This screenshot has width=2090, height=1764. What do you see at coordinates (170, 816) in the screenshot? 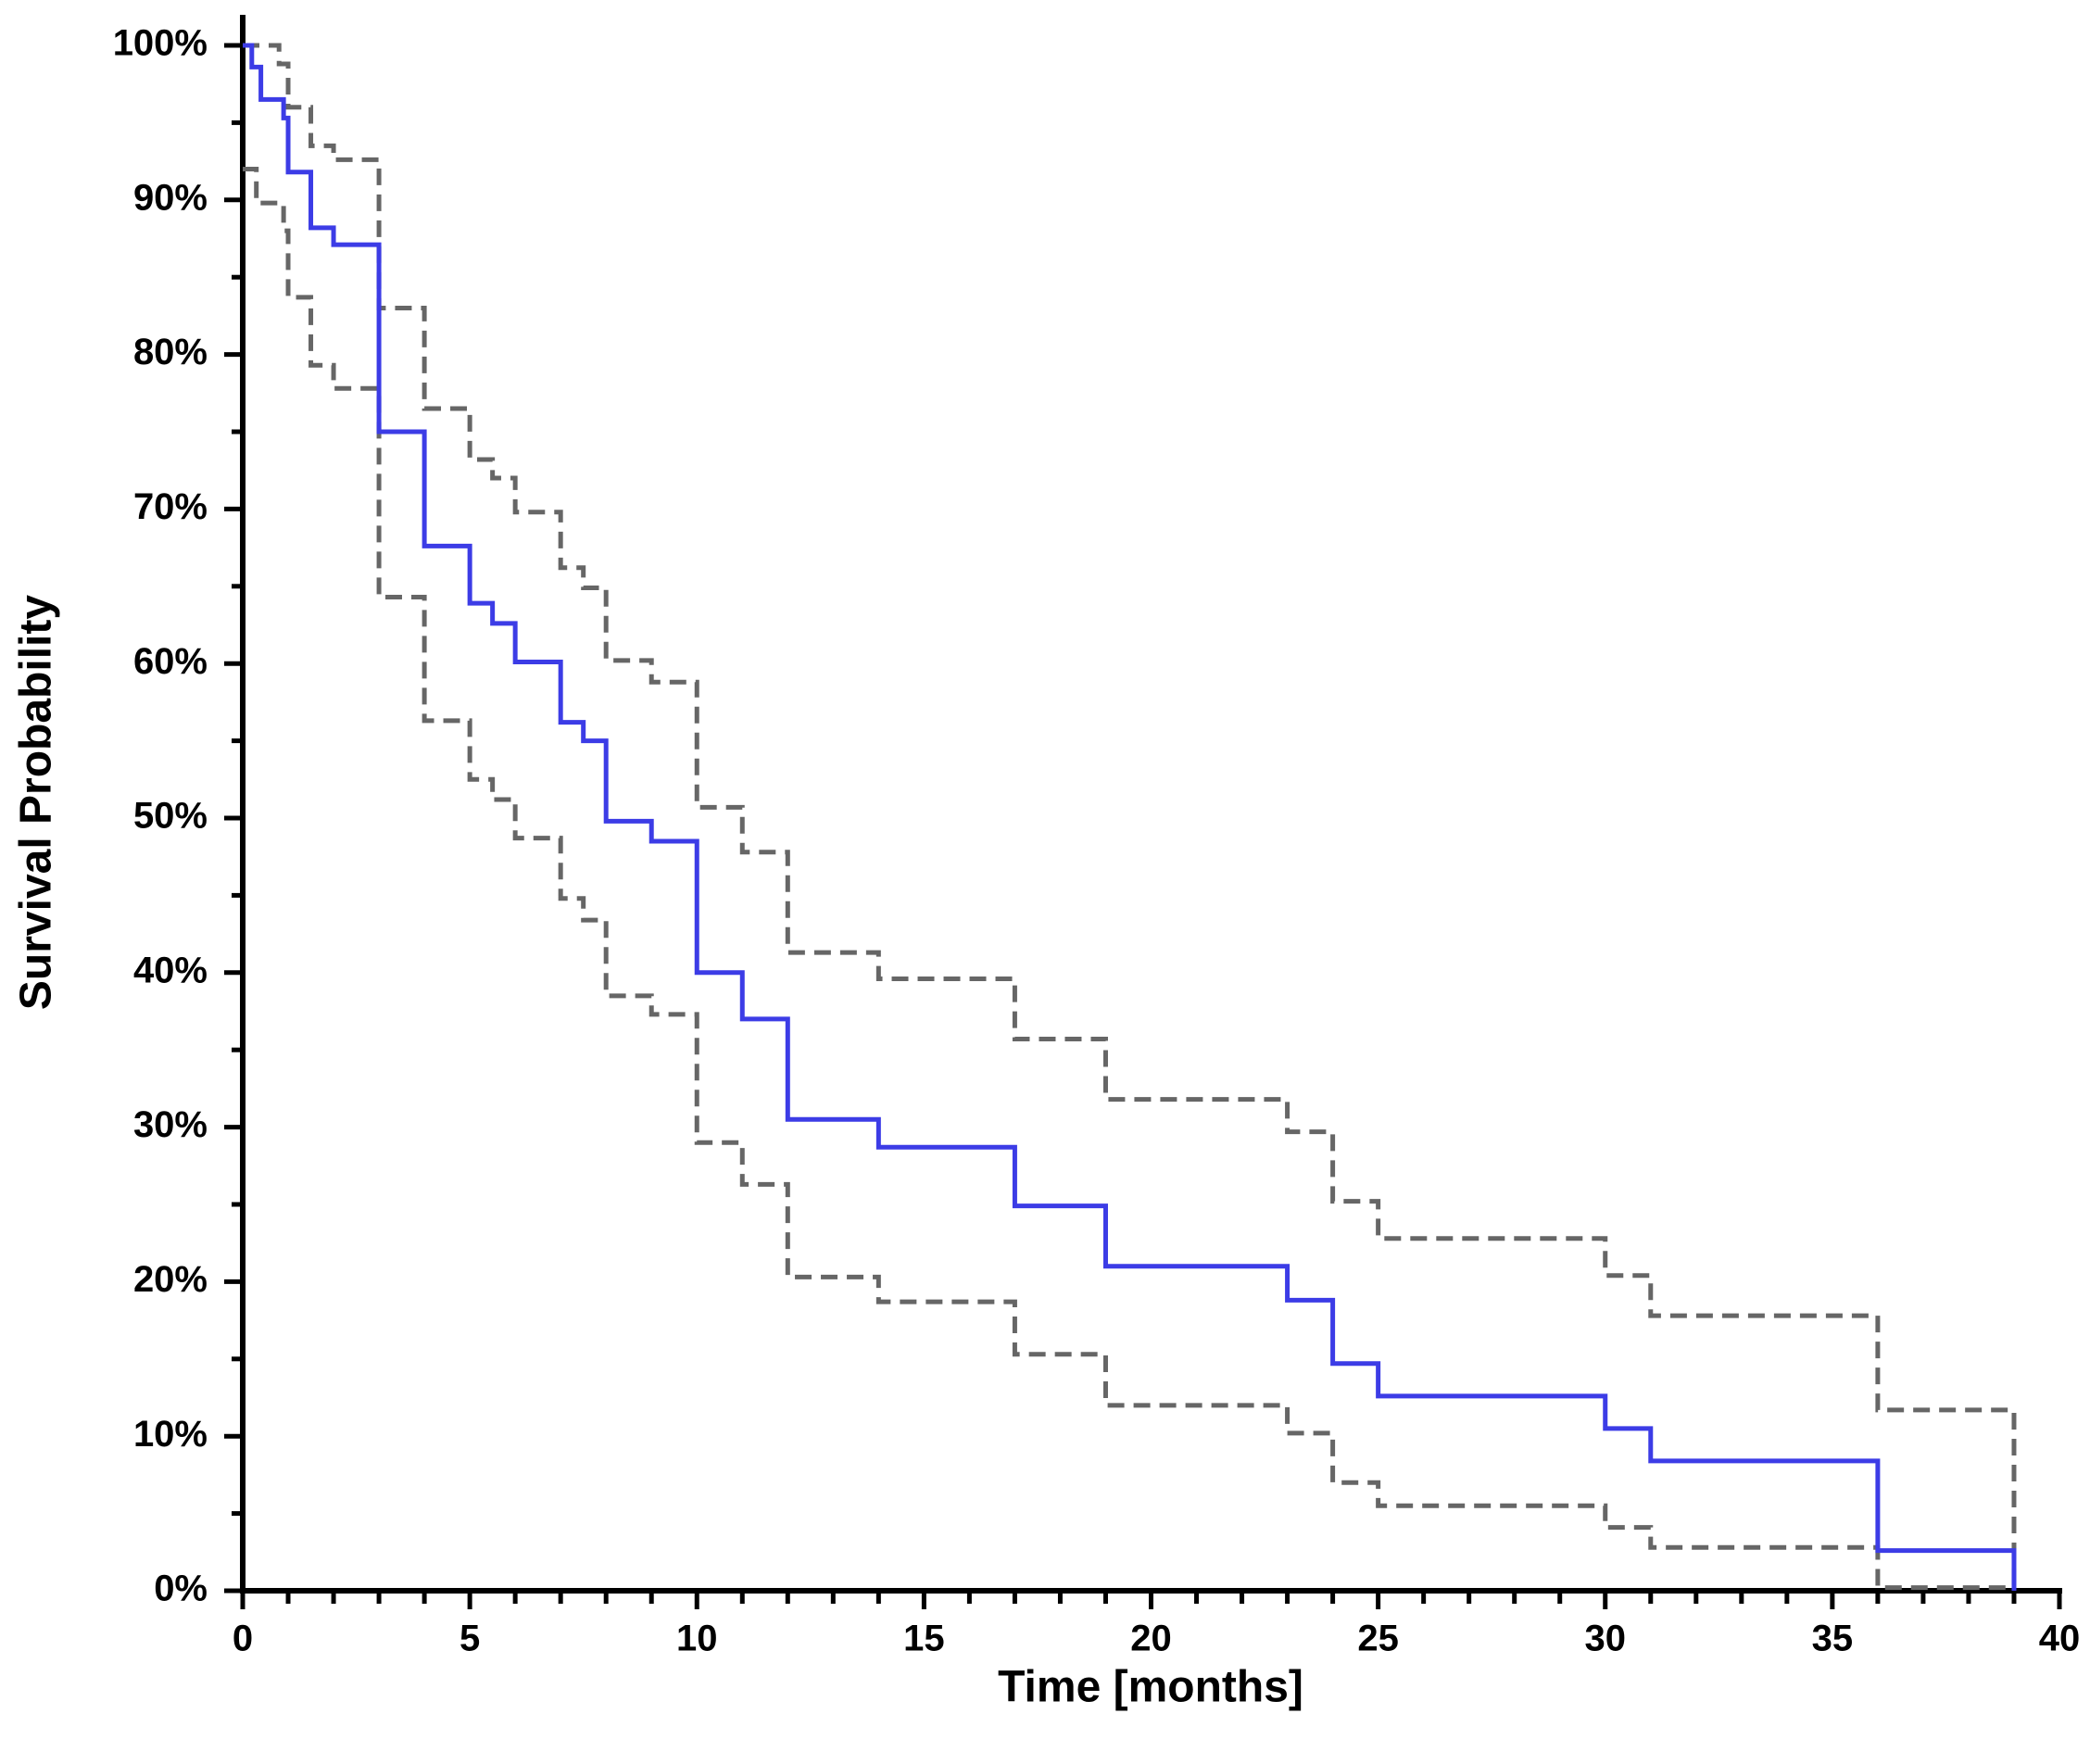
I see `y-tick-label: 50%` at bounding box center [170, 816].